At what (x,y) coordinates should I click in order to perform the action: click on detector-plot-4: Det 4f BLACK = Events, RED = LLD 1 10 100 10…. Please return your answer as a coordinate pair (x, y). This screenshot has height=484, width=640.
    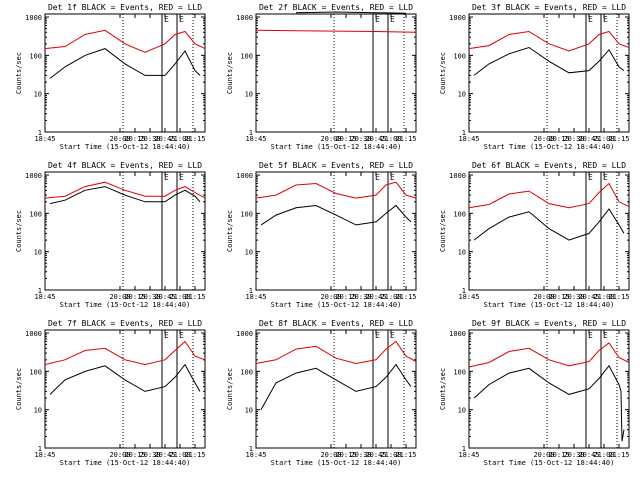
    Looking at the image, I should click on (110, 235).